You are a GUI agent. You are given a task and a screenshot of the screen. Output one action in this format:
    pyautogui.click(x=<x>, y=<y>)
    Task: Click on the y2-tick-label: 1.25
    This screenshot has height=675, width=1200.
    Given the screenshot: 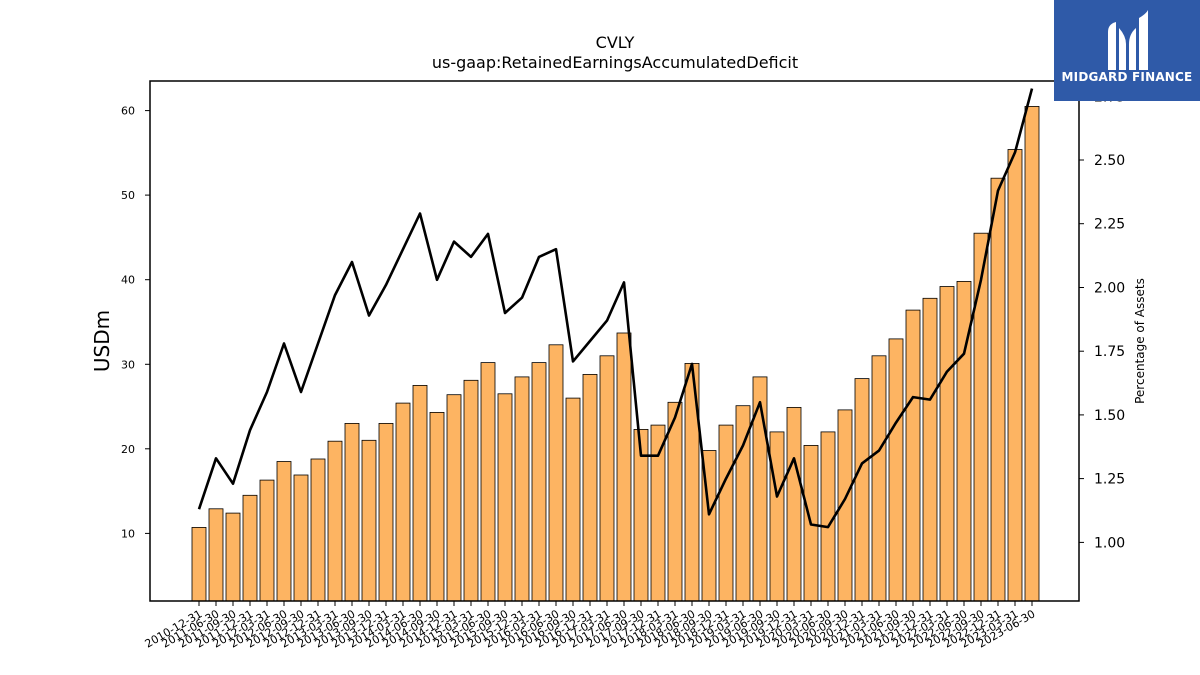 What is the action you would take?
    pyautogui.click(x=1109, y=480)
    